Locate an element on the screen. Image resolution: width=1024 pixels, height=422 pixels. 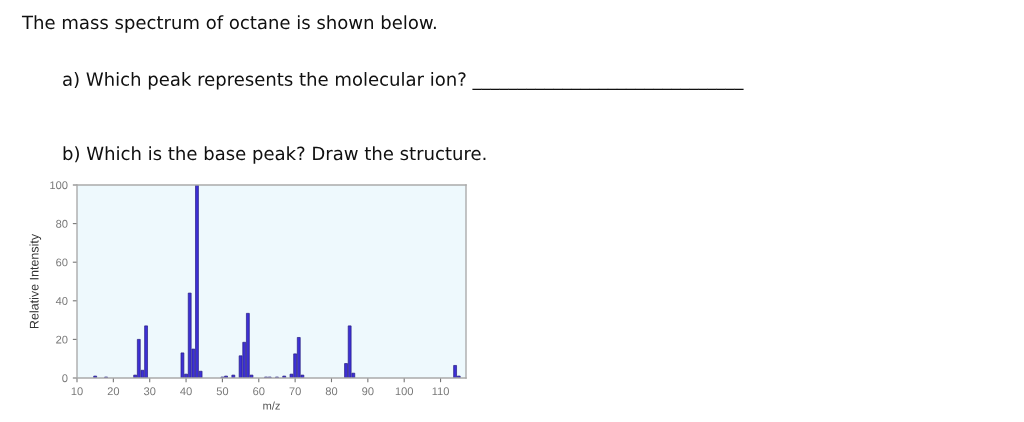
y-tick-label: 0 is located at coordinates (65, 378).